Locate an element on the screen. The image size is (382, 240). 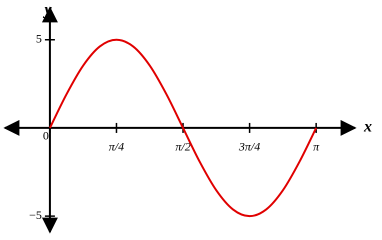
x-tick-label: π/2 is located at coordinates (182, 147).